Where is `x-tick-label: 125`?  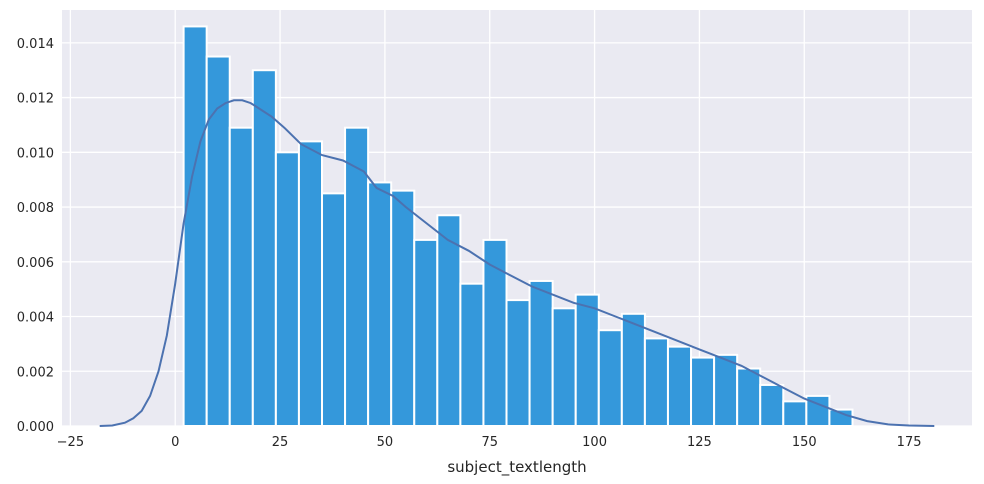
x-tick-label: 125 is located at coordinates (699, 442).